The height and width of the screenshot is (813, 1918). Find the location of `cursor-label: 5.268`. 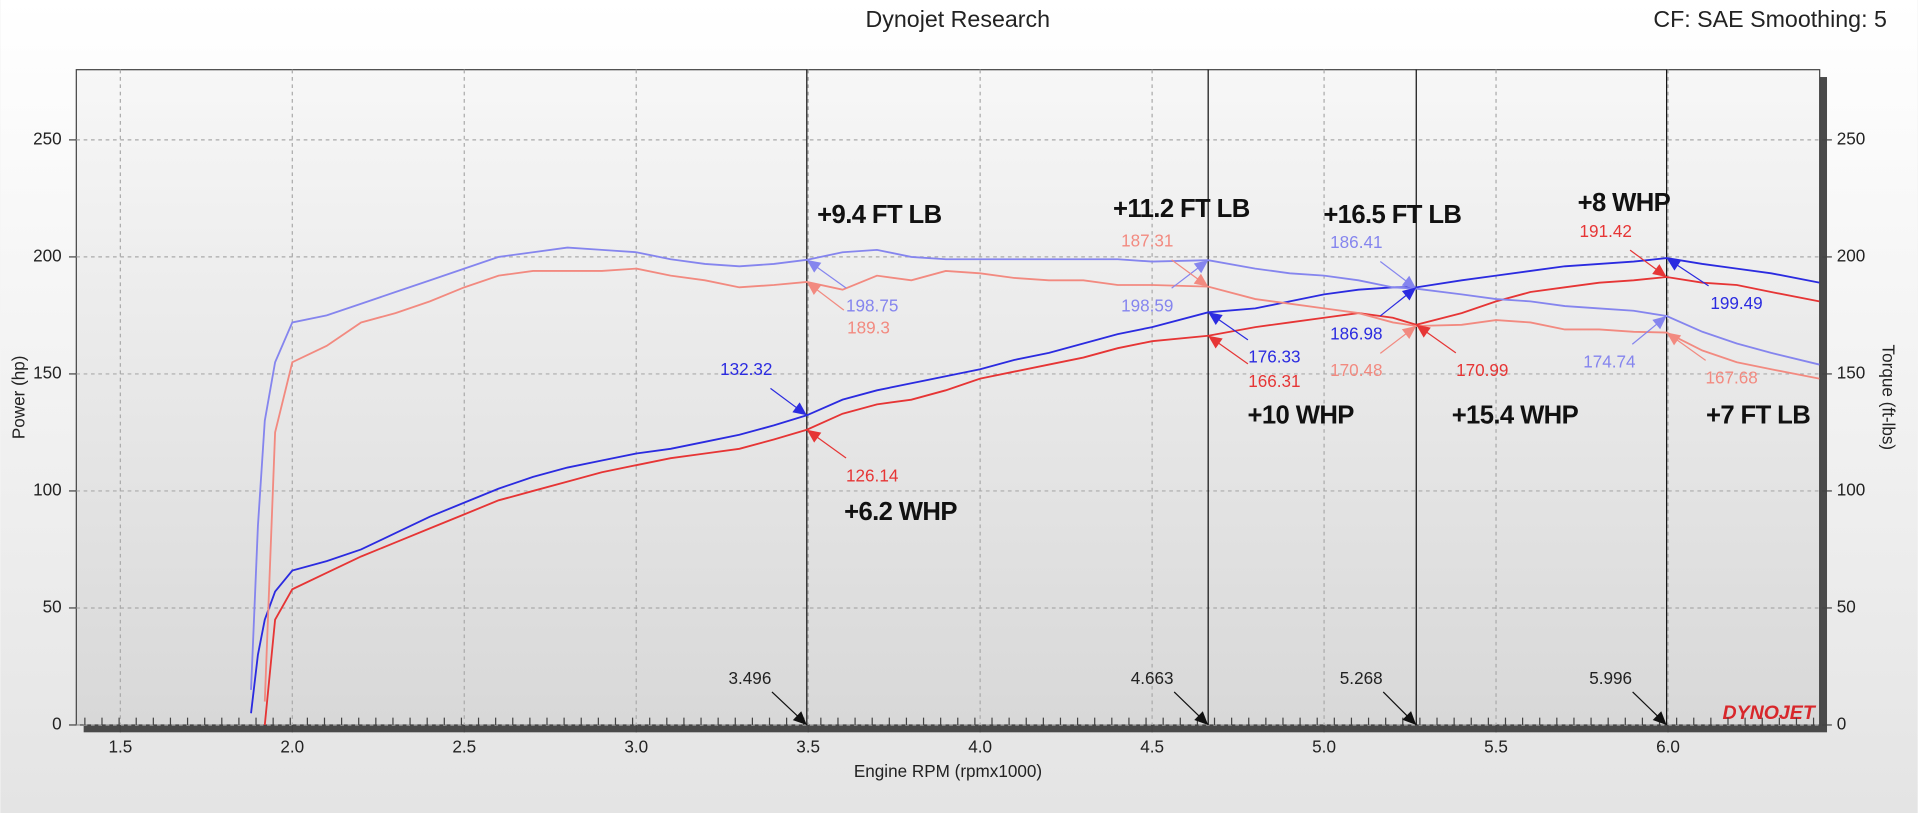

cursor-label: 5.268 is located at coordinates (1361, 678).